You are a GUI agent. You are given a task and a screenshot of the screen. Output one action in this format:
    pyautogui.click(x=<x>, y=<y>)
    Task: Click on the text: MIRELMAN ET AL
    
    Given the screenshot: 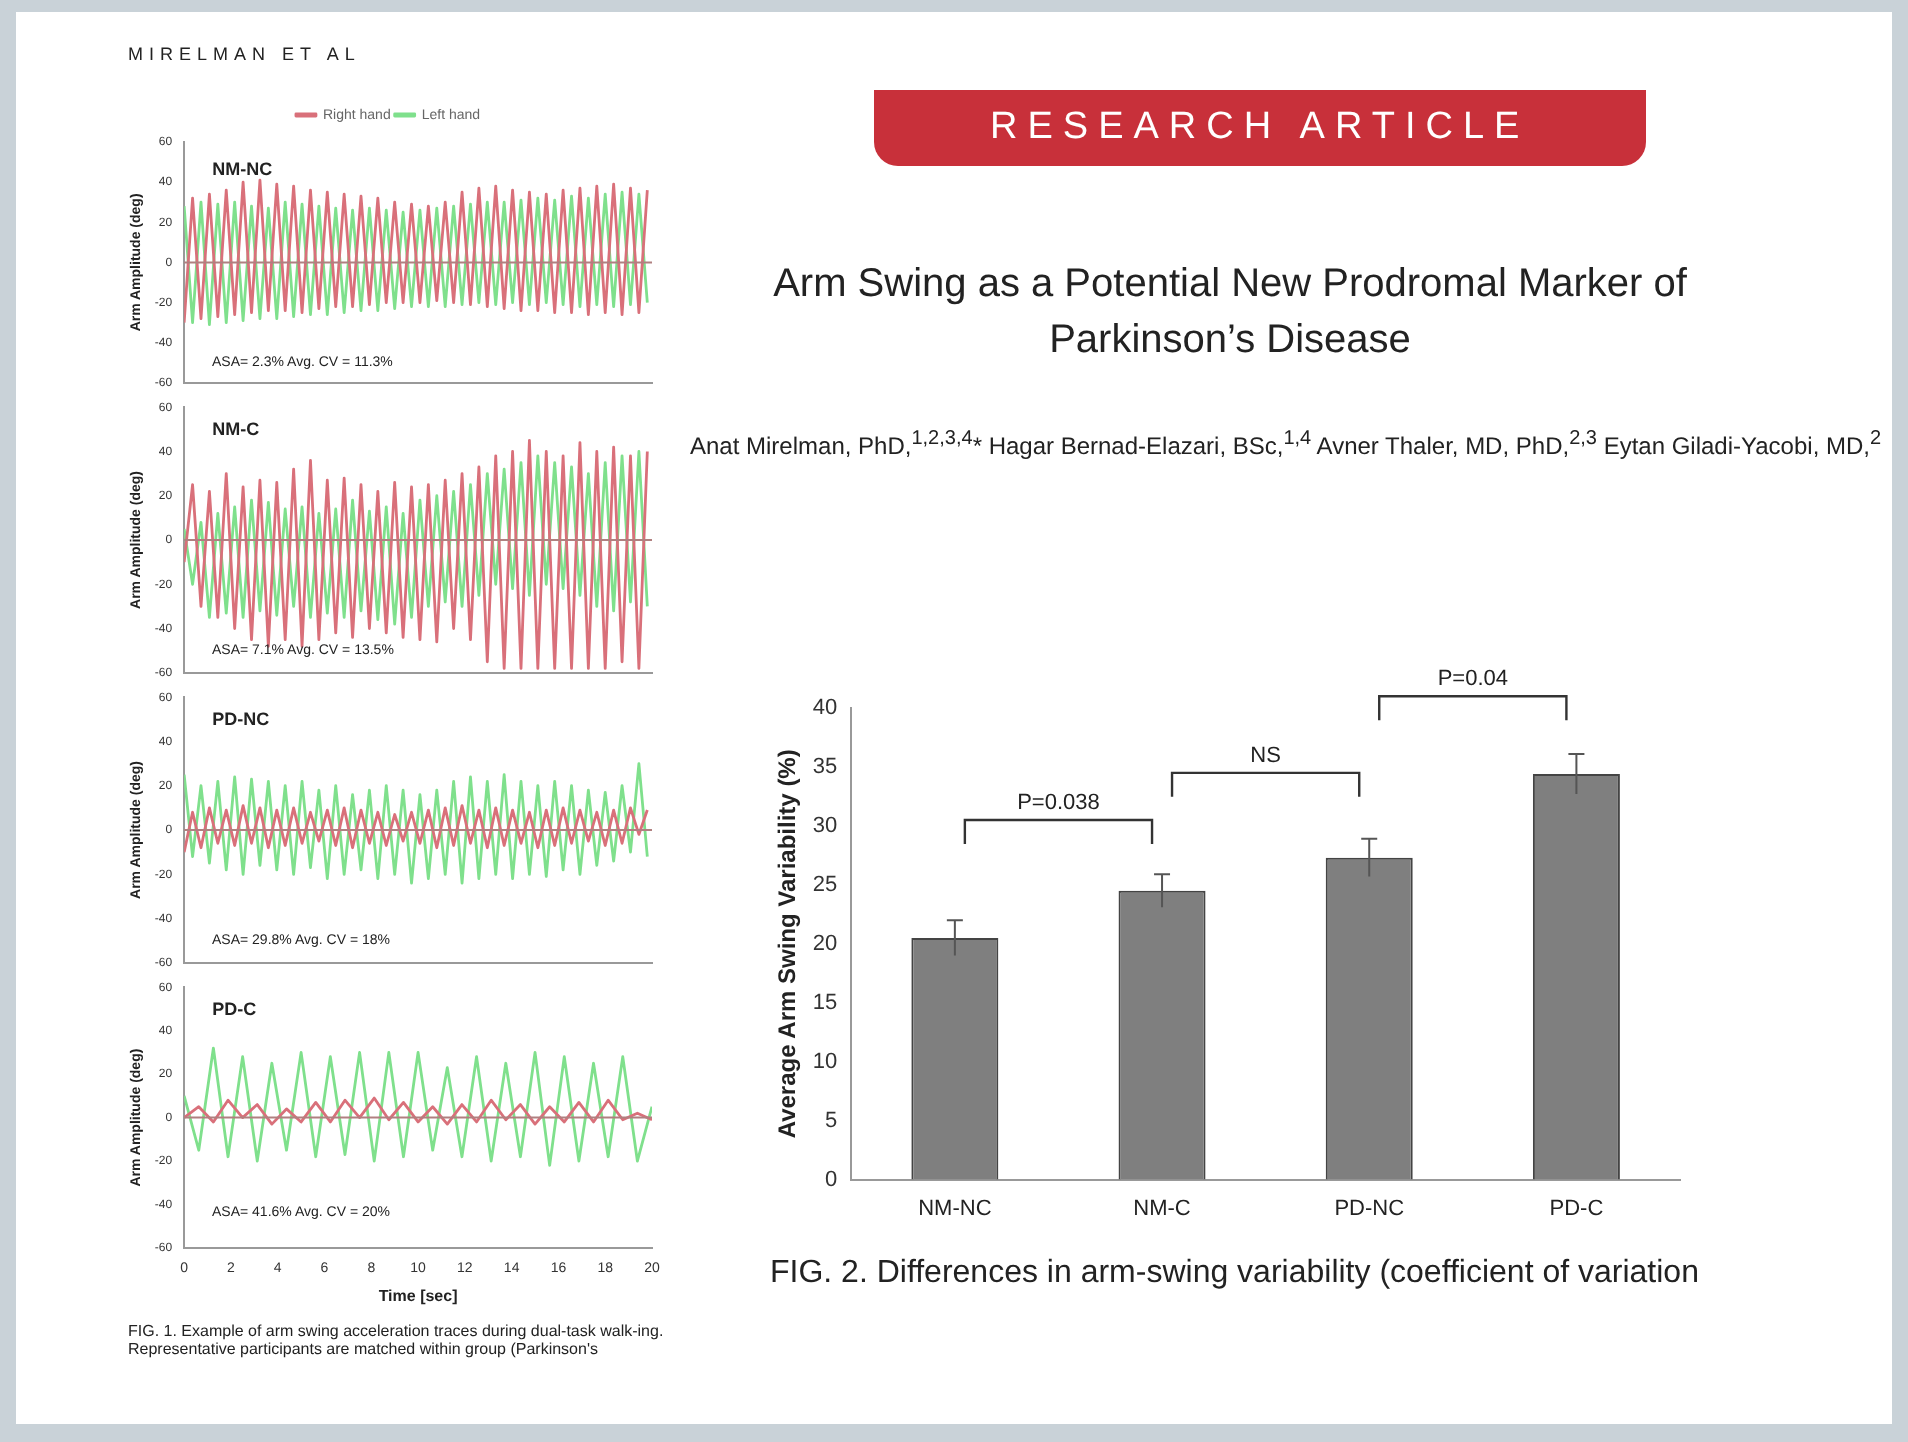 What is the action you would take?
    pyautogui.click(x=244, y=54)
    